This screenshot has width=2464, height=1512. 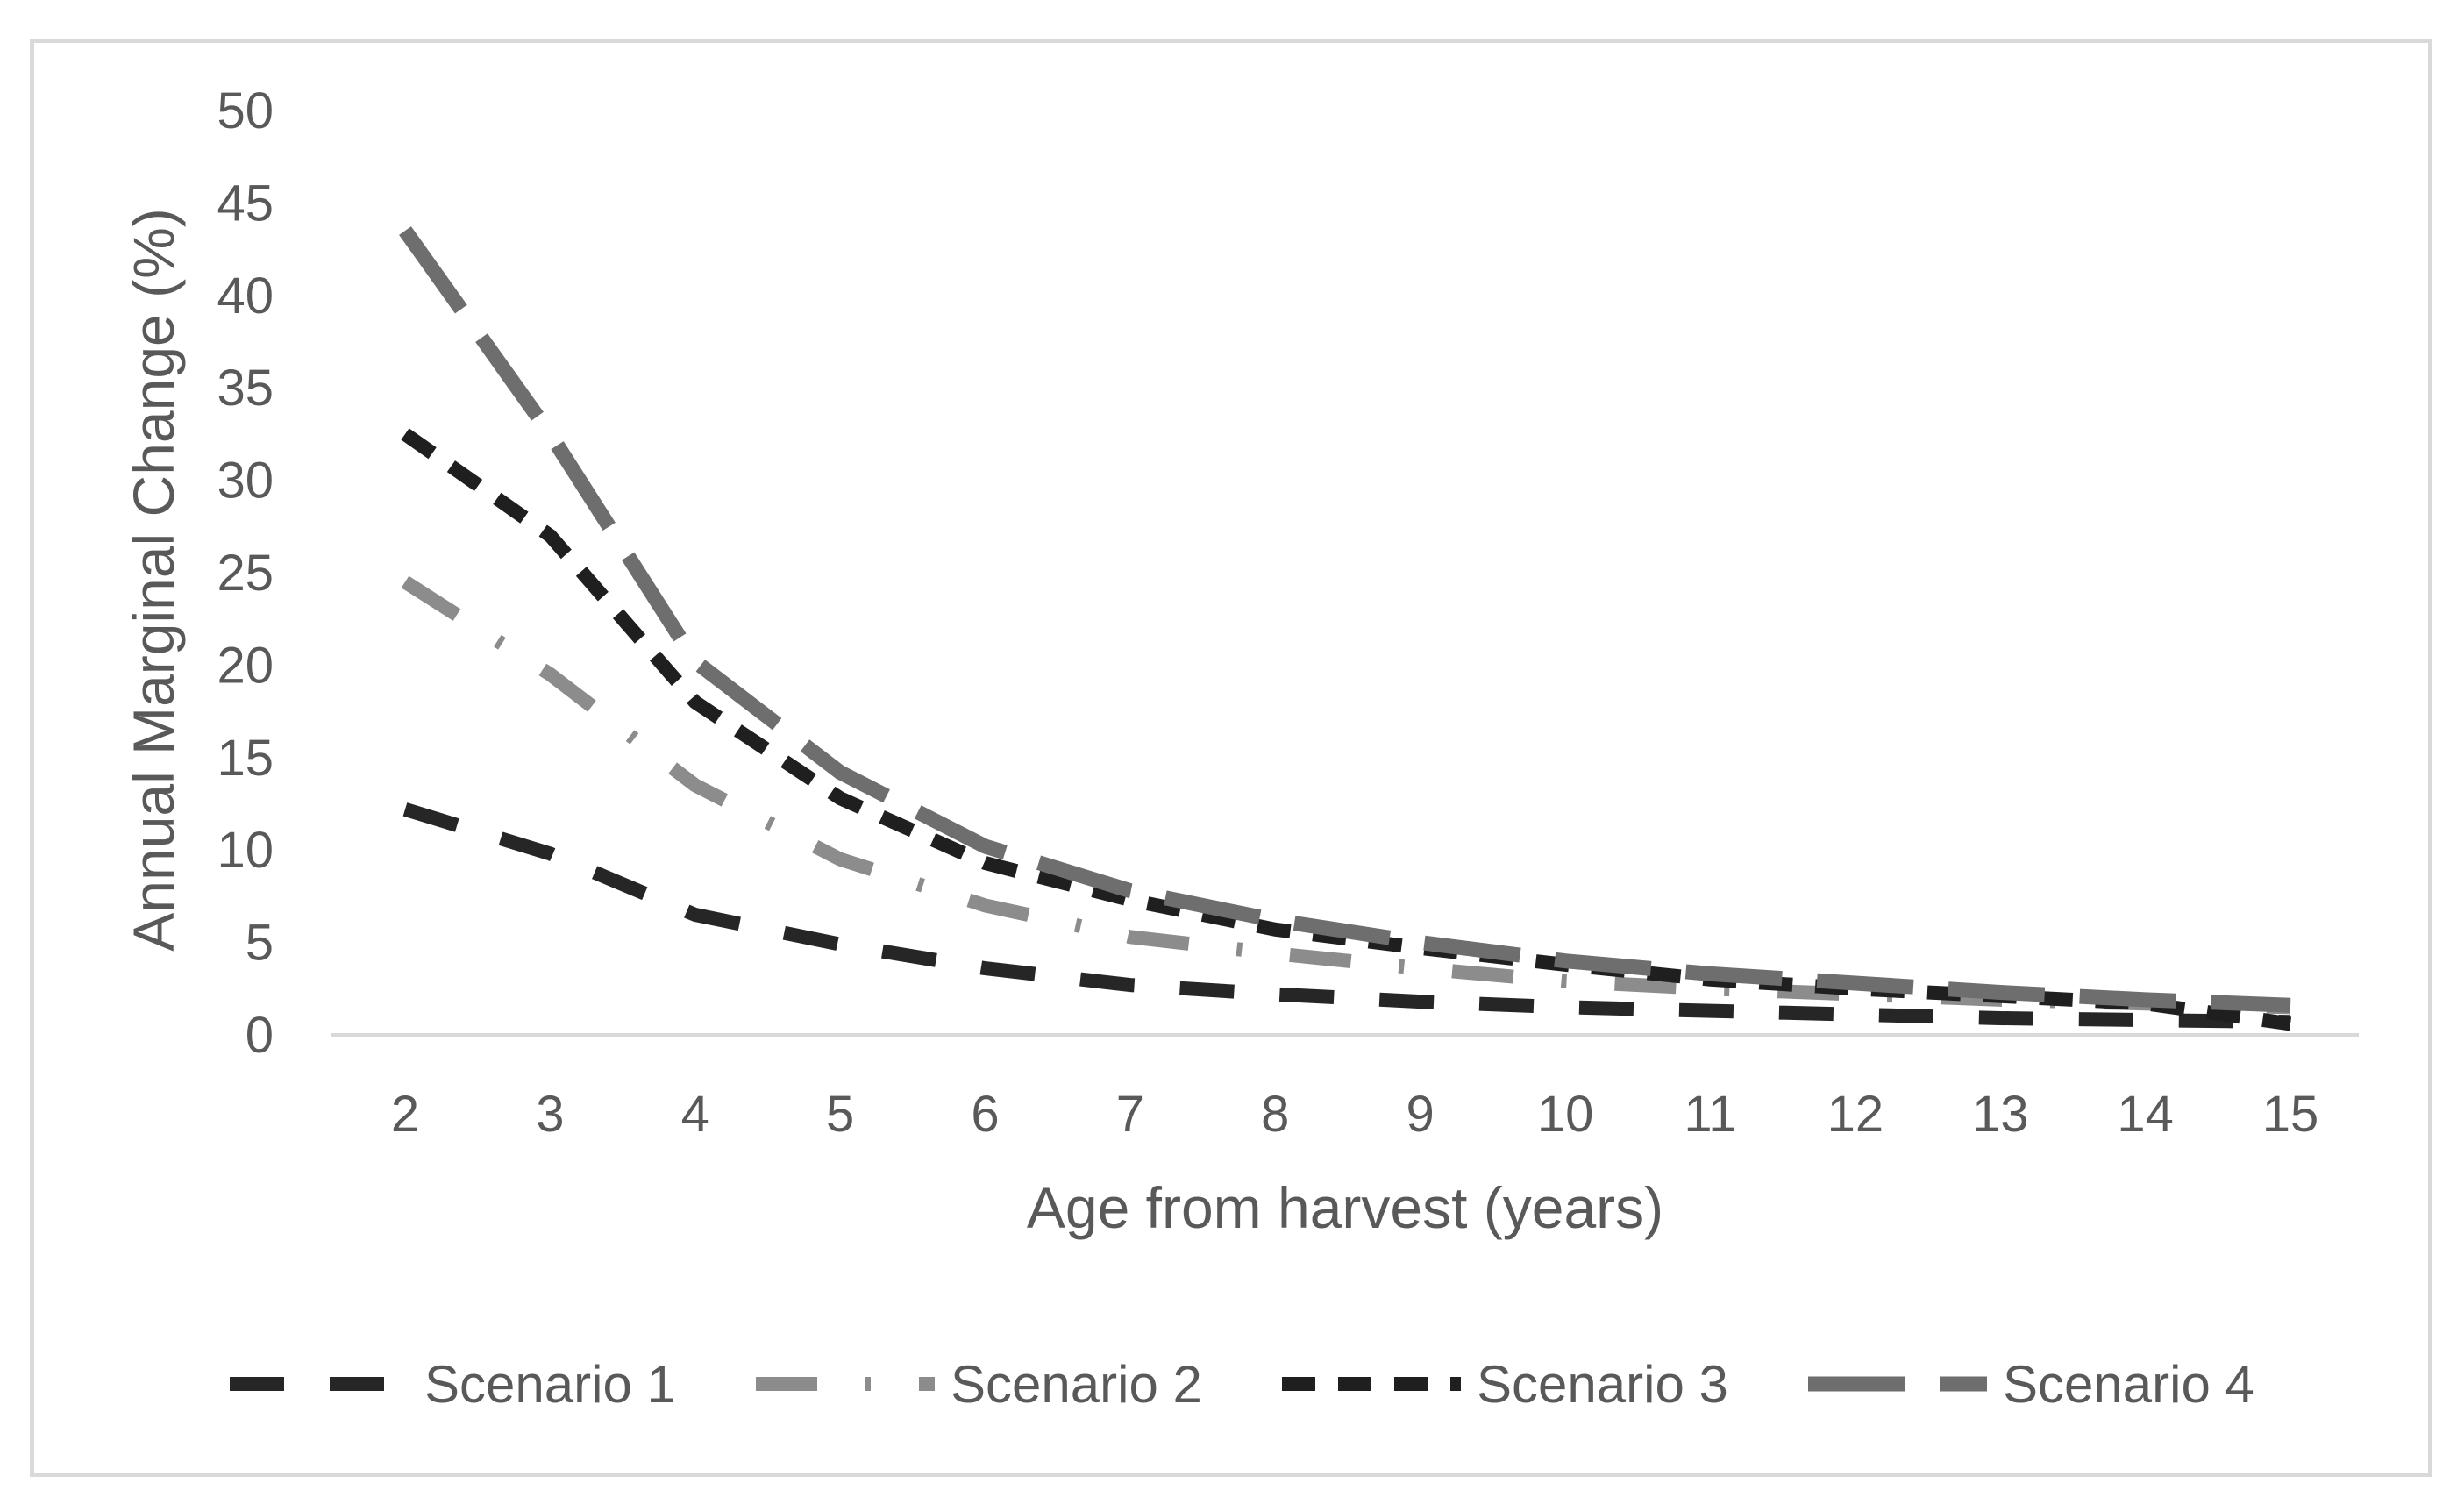 I want to click on y-tick-label: 5, so click(x=260, y=944).